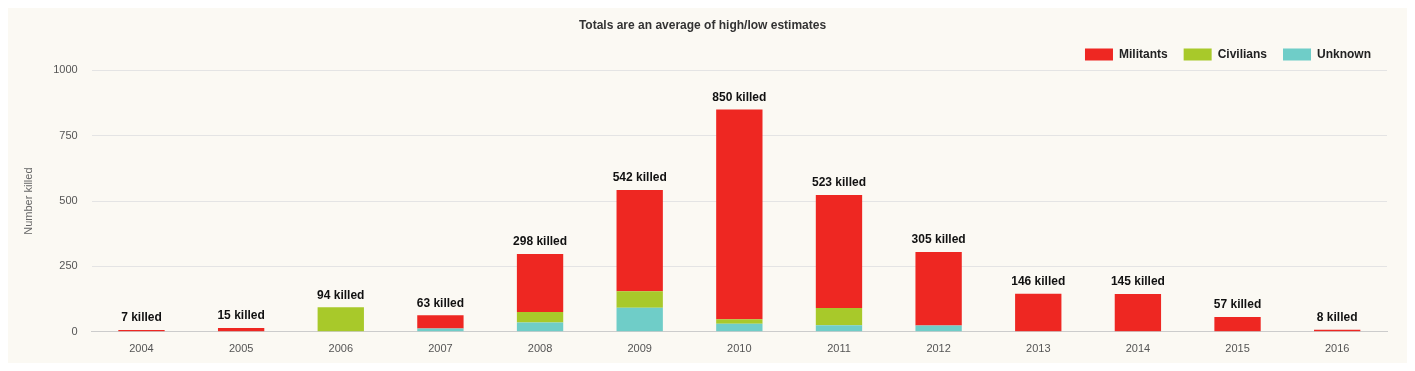 This screenshot has height=371, width=1415. Describe the element at coordinates (540, 241) in the screenshot. I see `total-label: 298 killed` at that location.